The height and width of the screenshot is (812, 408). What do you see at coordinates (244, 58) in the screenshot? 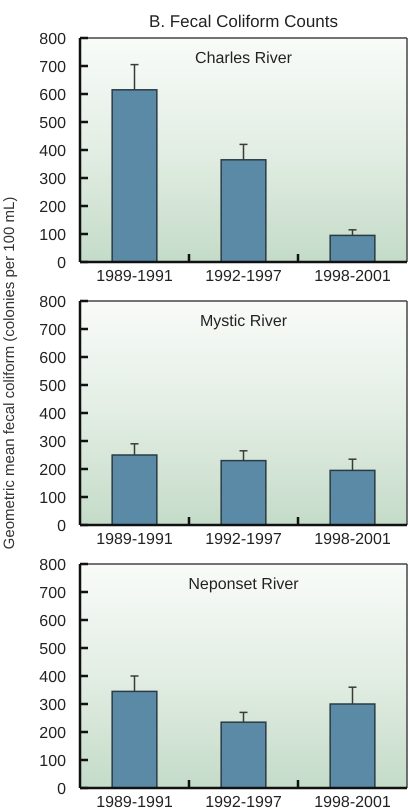
I see `text: Charles River` at bounding box center [244, 58].